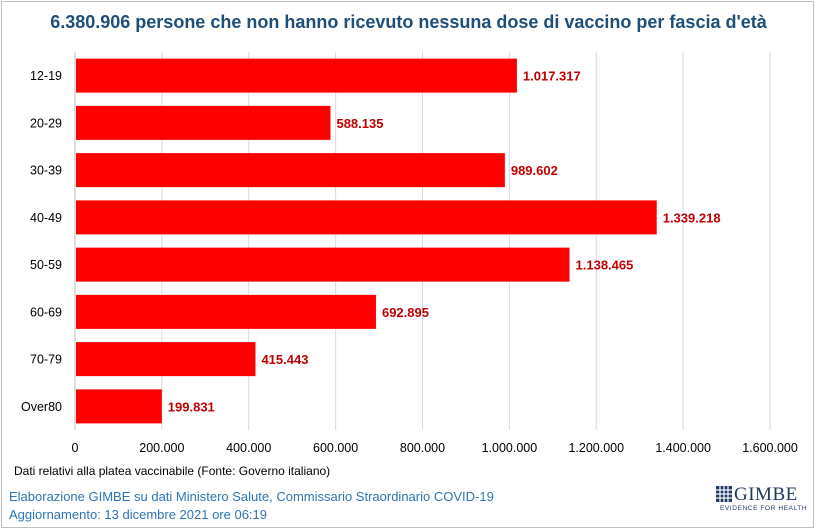 The image size is (817, 531). I want to click on x-tick-label: 200.000, so click(161, 448).